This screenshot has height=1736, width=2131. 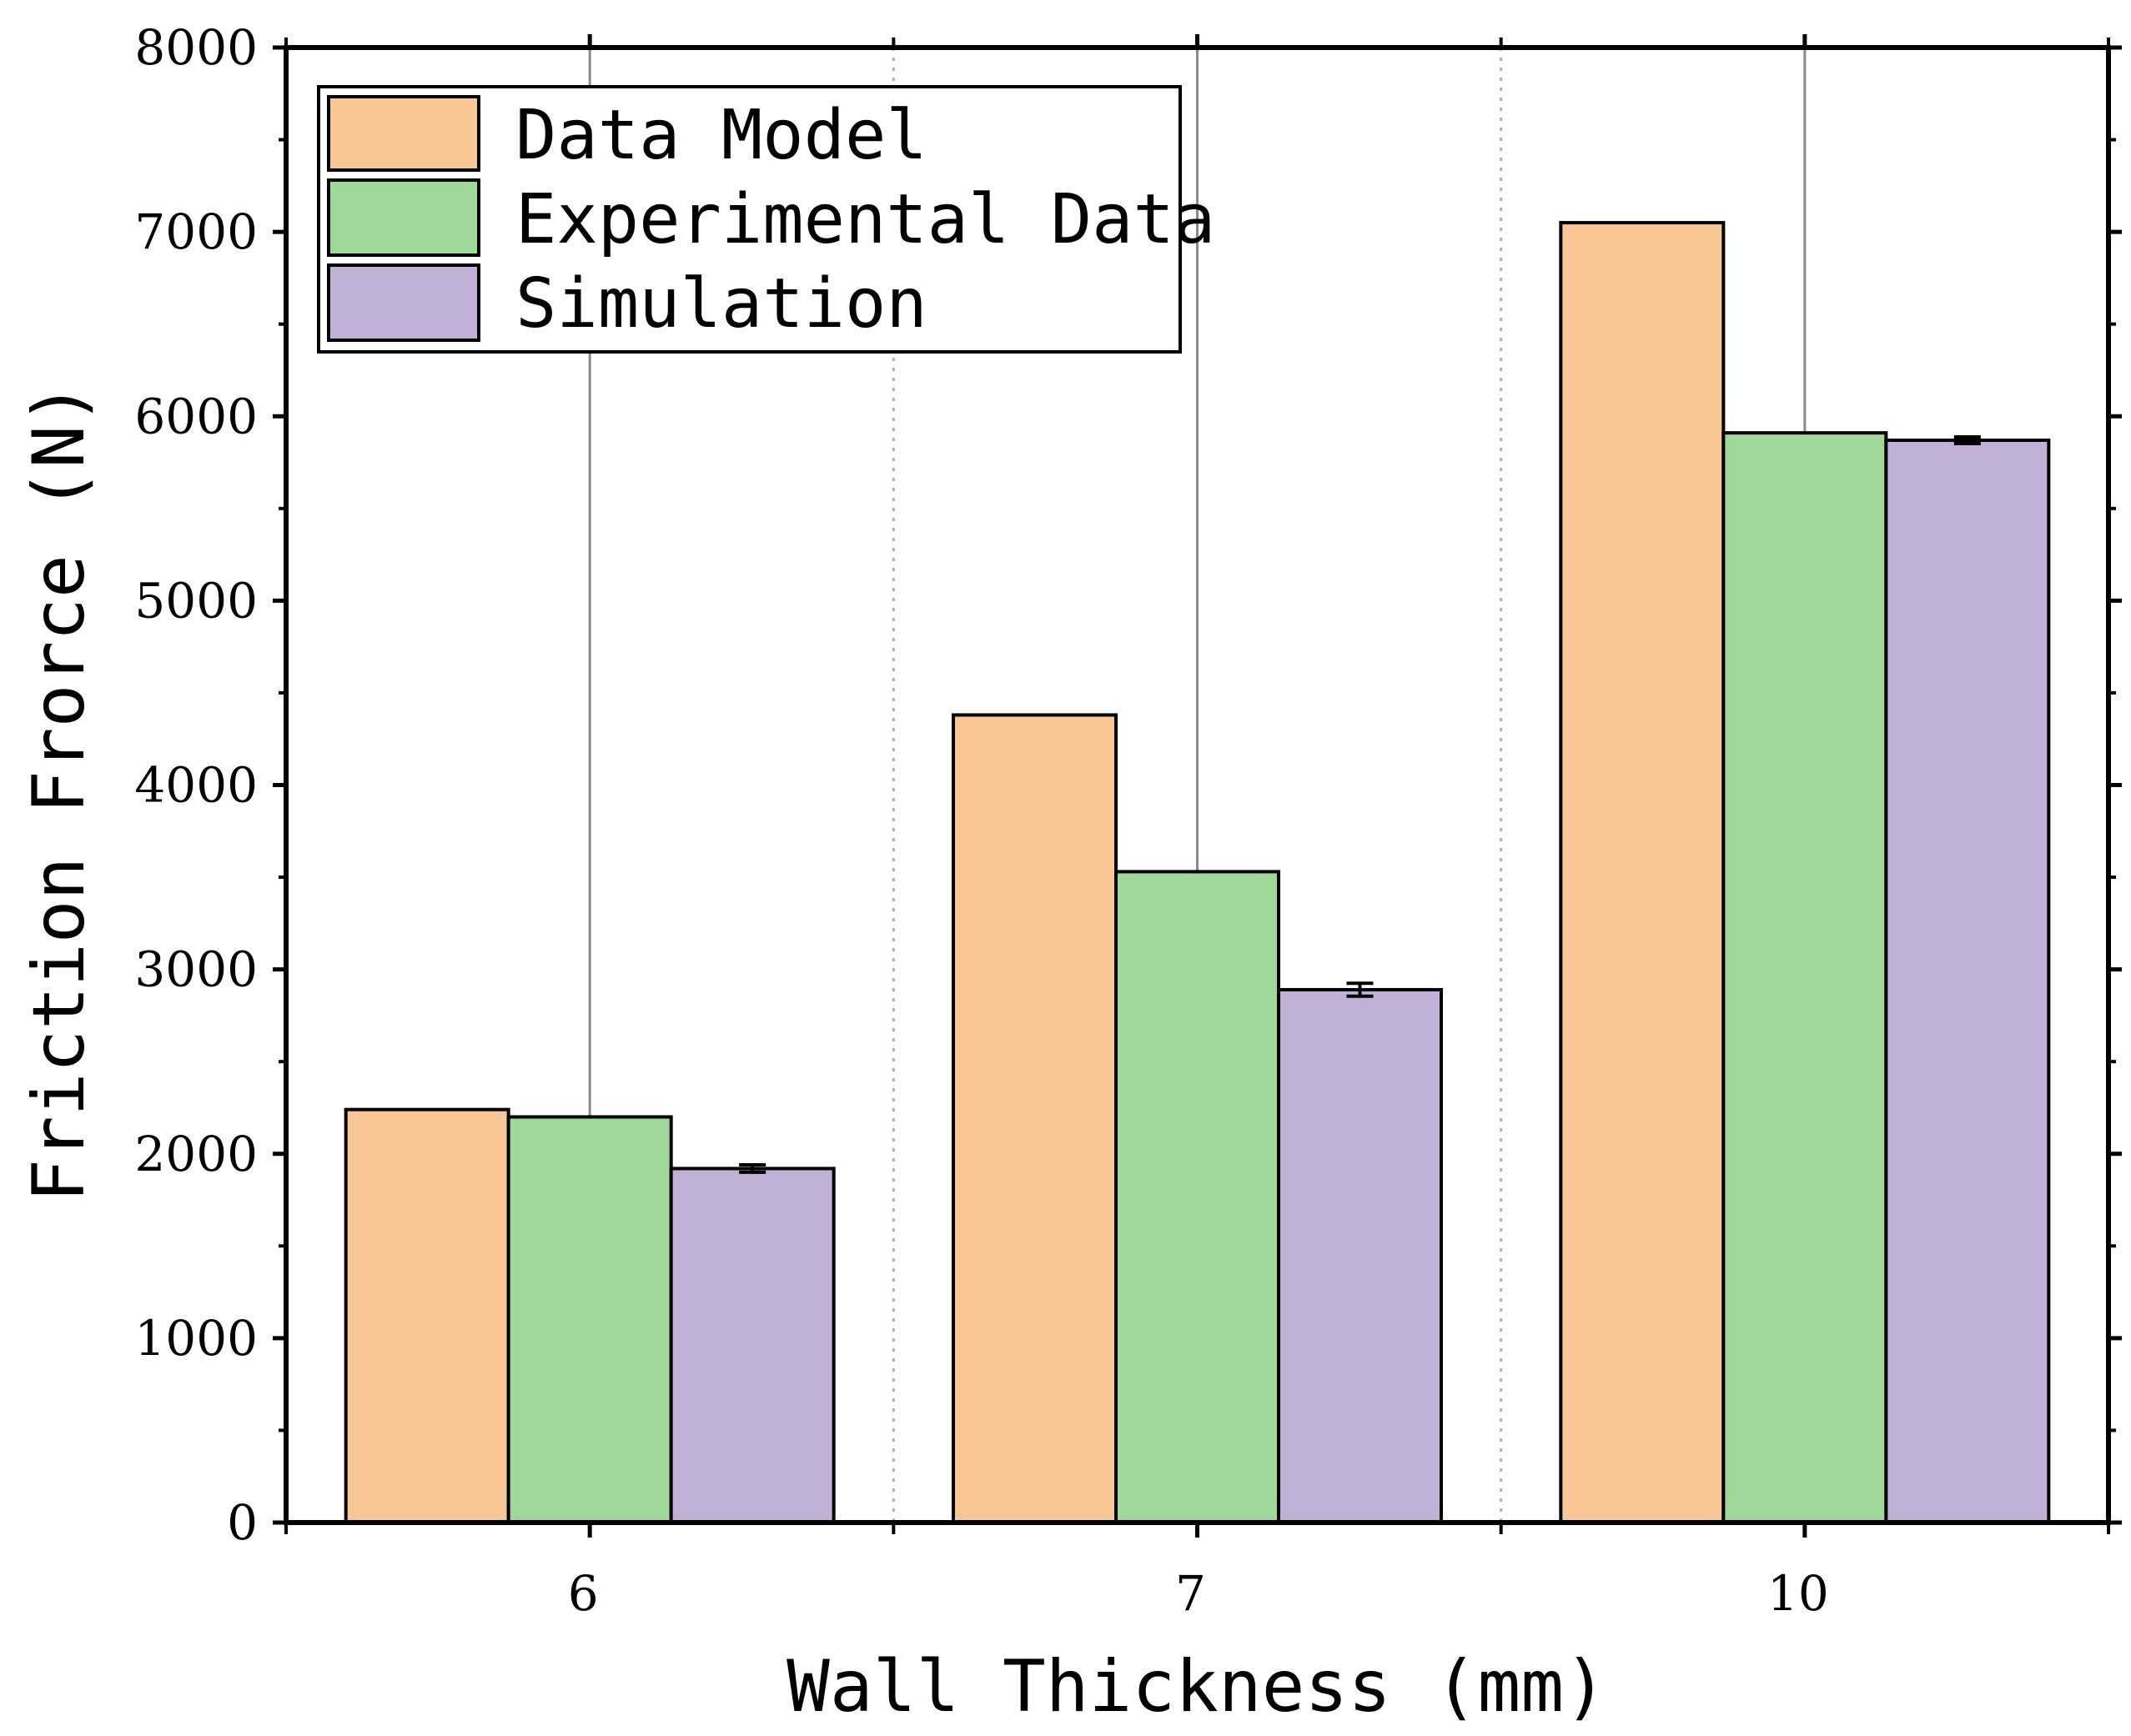 What do you see at coordinates (196, 1339) in the screenshot?
I see `y-tick-label-1000: 1000` at bounding box center [196, 1339].